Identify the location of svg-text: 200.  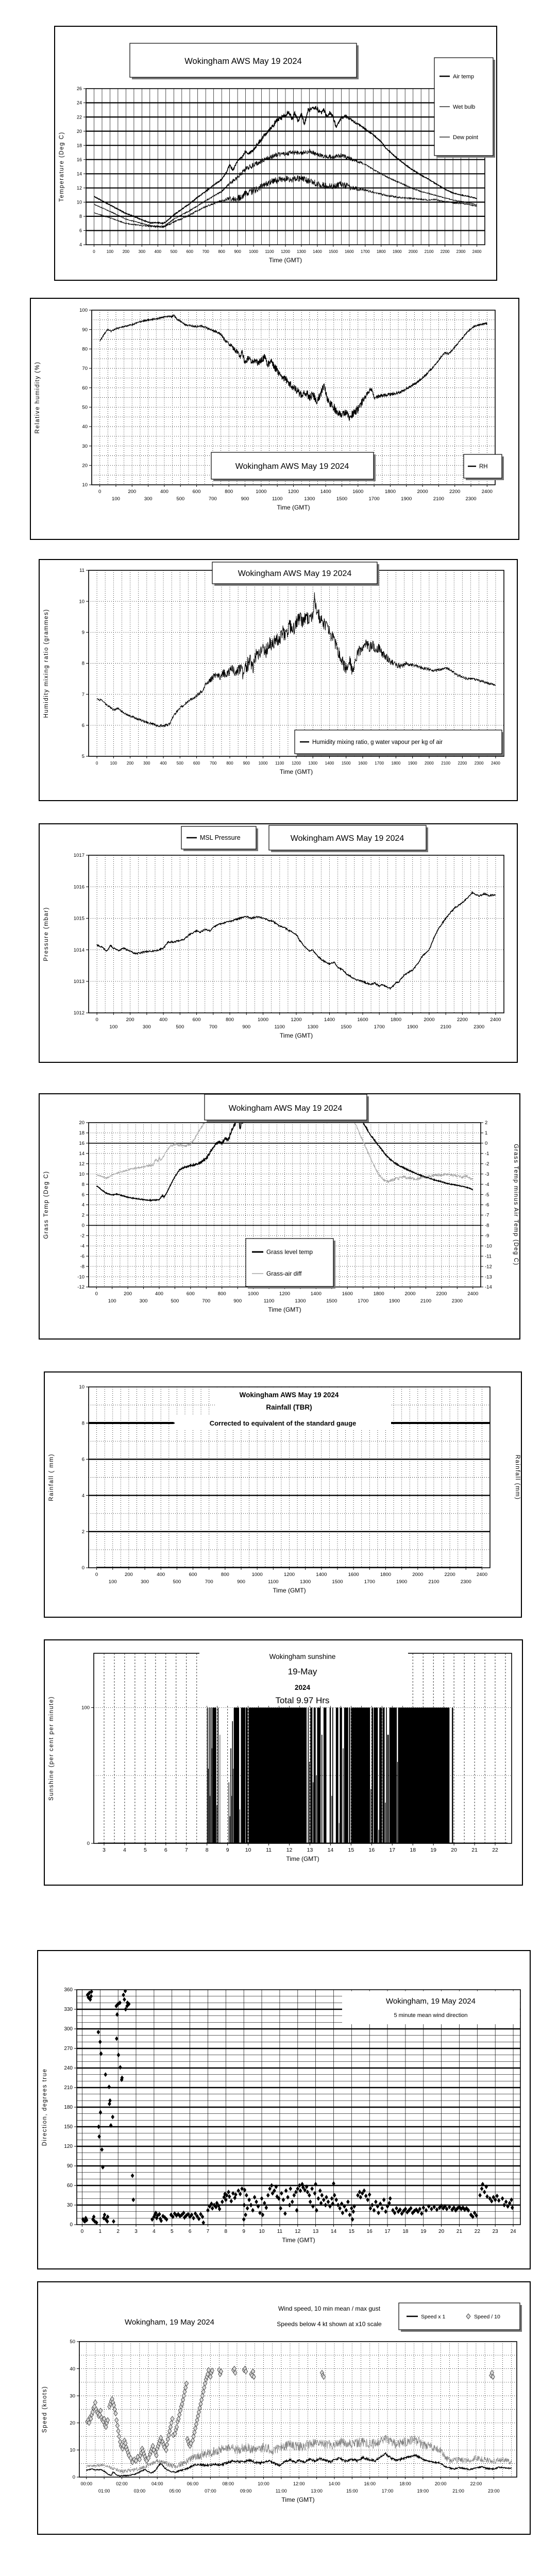
(129, 1575).